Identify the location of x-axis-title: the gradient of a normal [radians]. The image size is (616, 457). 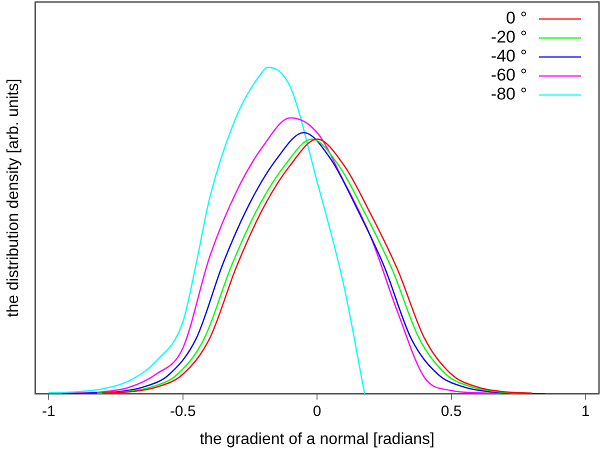
(317, 439).